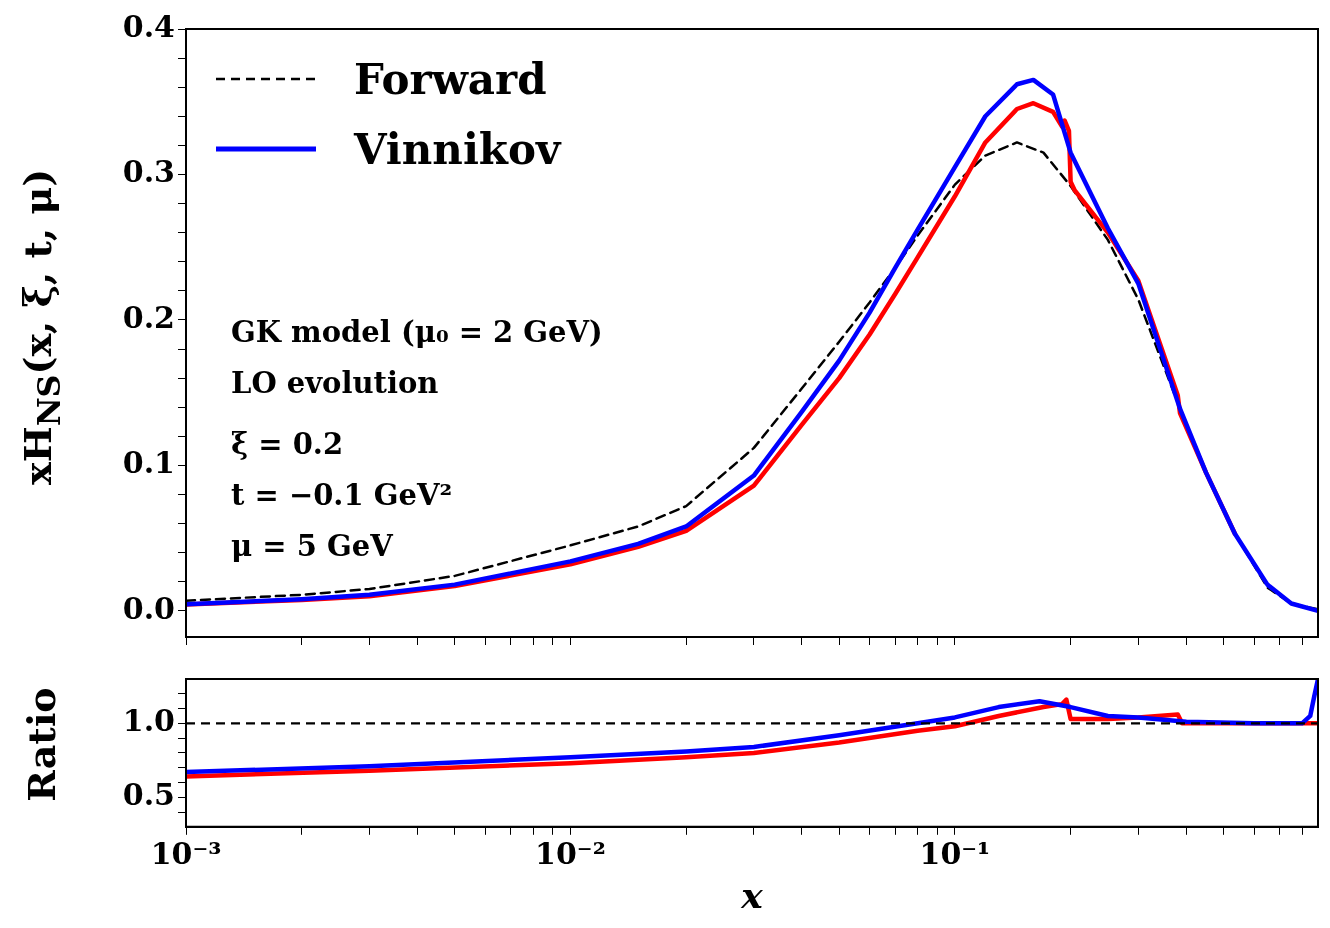  What do you see at coordinates (287, 443) in the screenshot?
I see `annotation: ξ = 0.2` at bounding box center [287, 443].